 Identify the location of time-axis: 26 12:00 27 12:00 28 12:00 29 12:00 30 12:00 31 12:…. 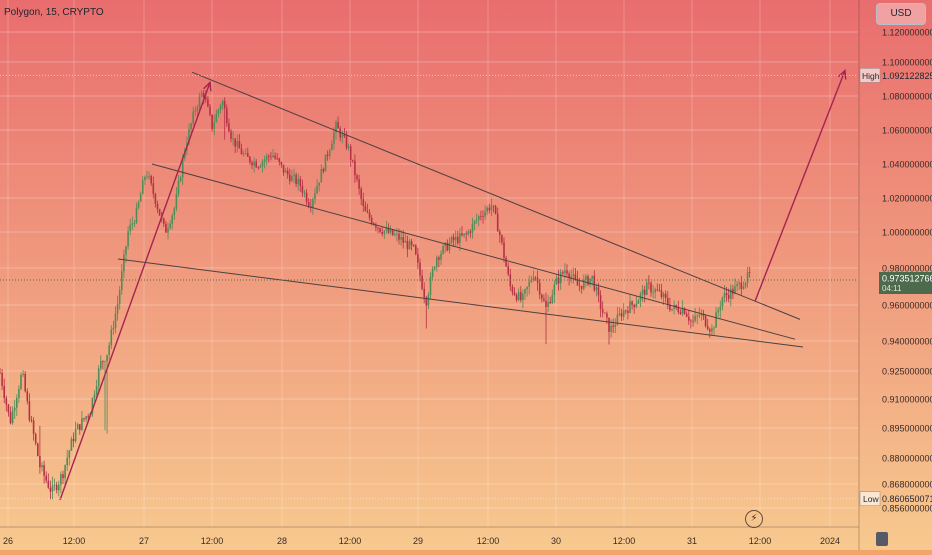
(429, 536).